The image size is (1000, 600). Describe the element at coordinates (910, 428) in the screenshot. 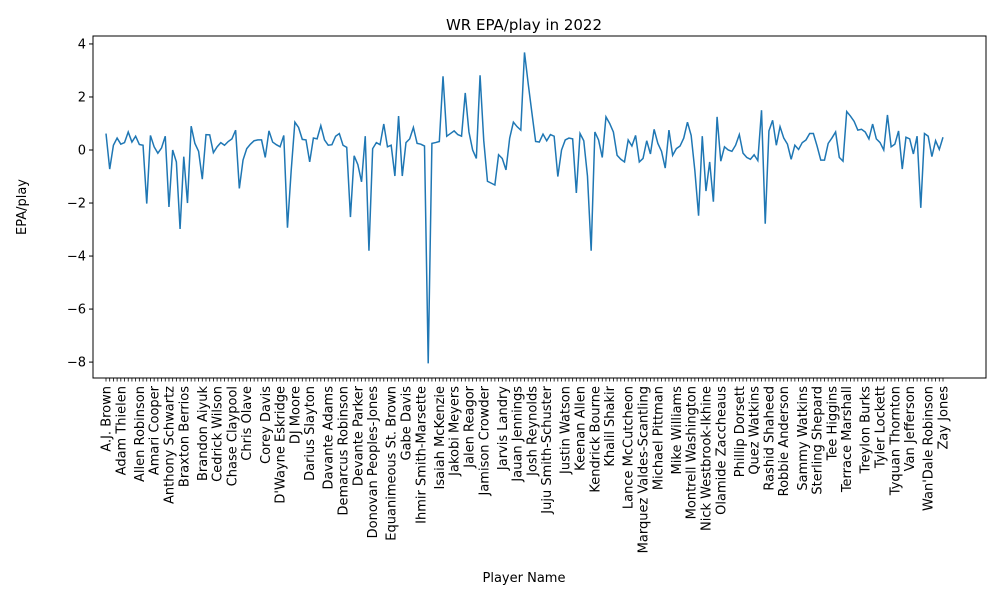

I see `x-tick-label: Van Jefferson` at that location.